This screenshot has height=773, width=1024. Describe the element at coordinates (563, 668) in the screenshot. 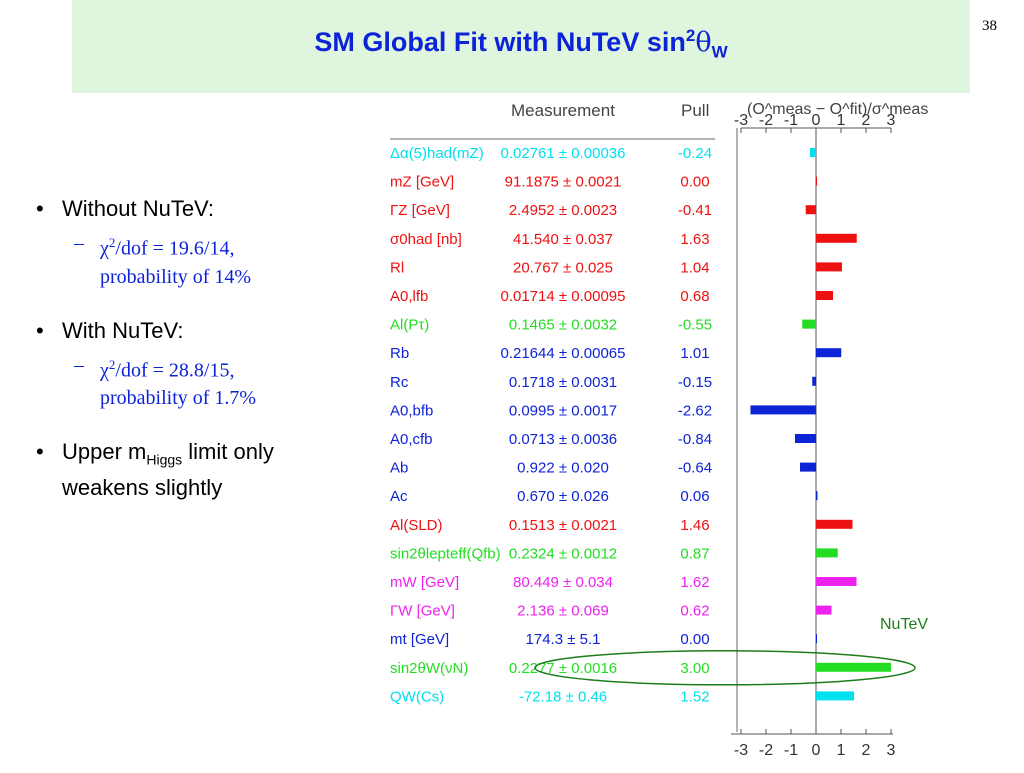

I see `row-measurement: 0.2277 ± 0.0016` at that location.